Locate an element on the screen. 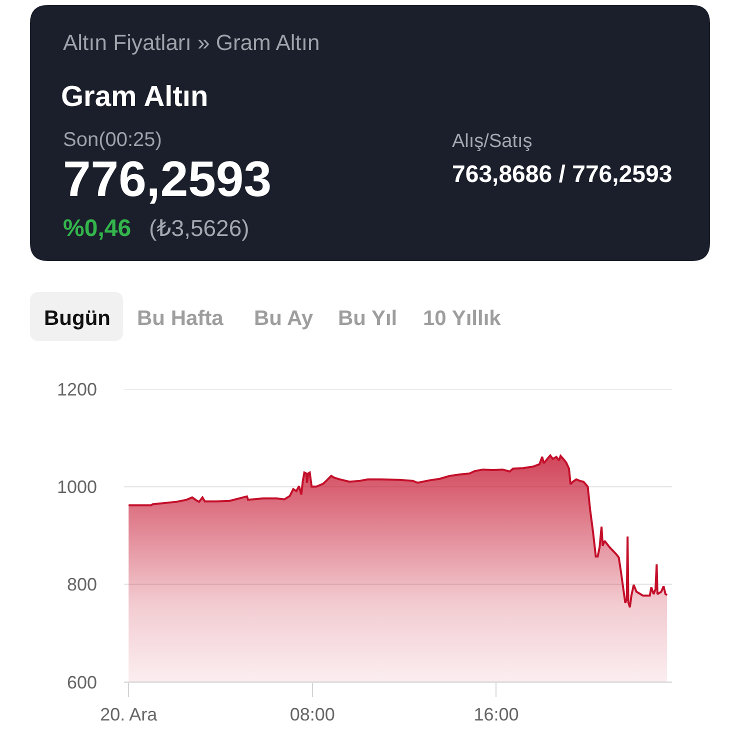  y-tick-label: 600 is located at coordinates (81, 682).